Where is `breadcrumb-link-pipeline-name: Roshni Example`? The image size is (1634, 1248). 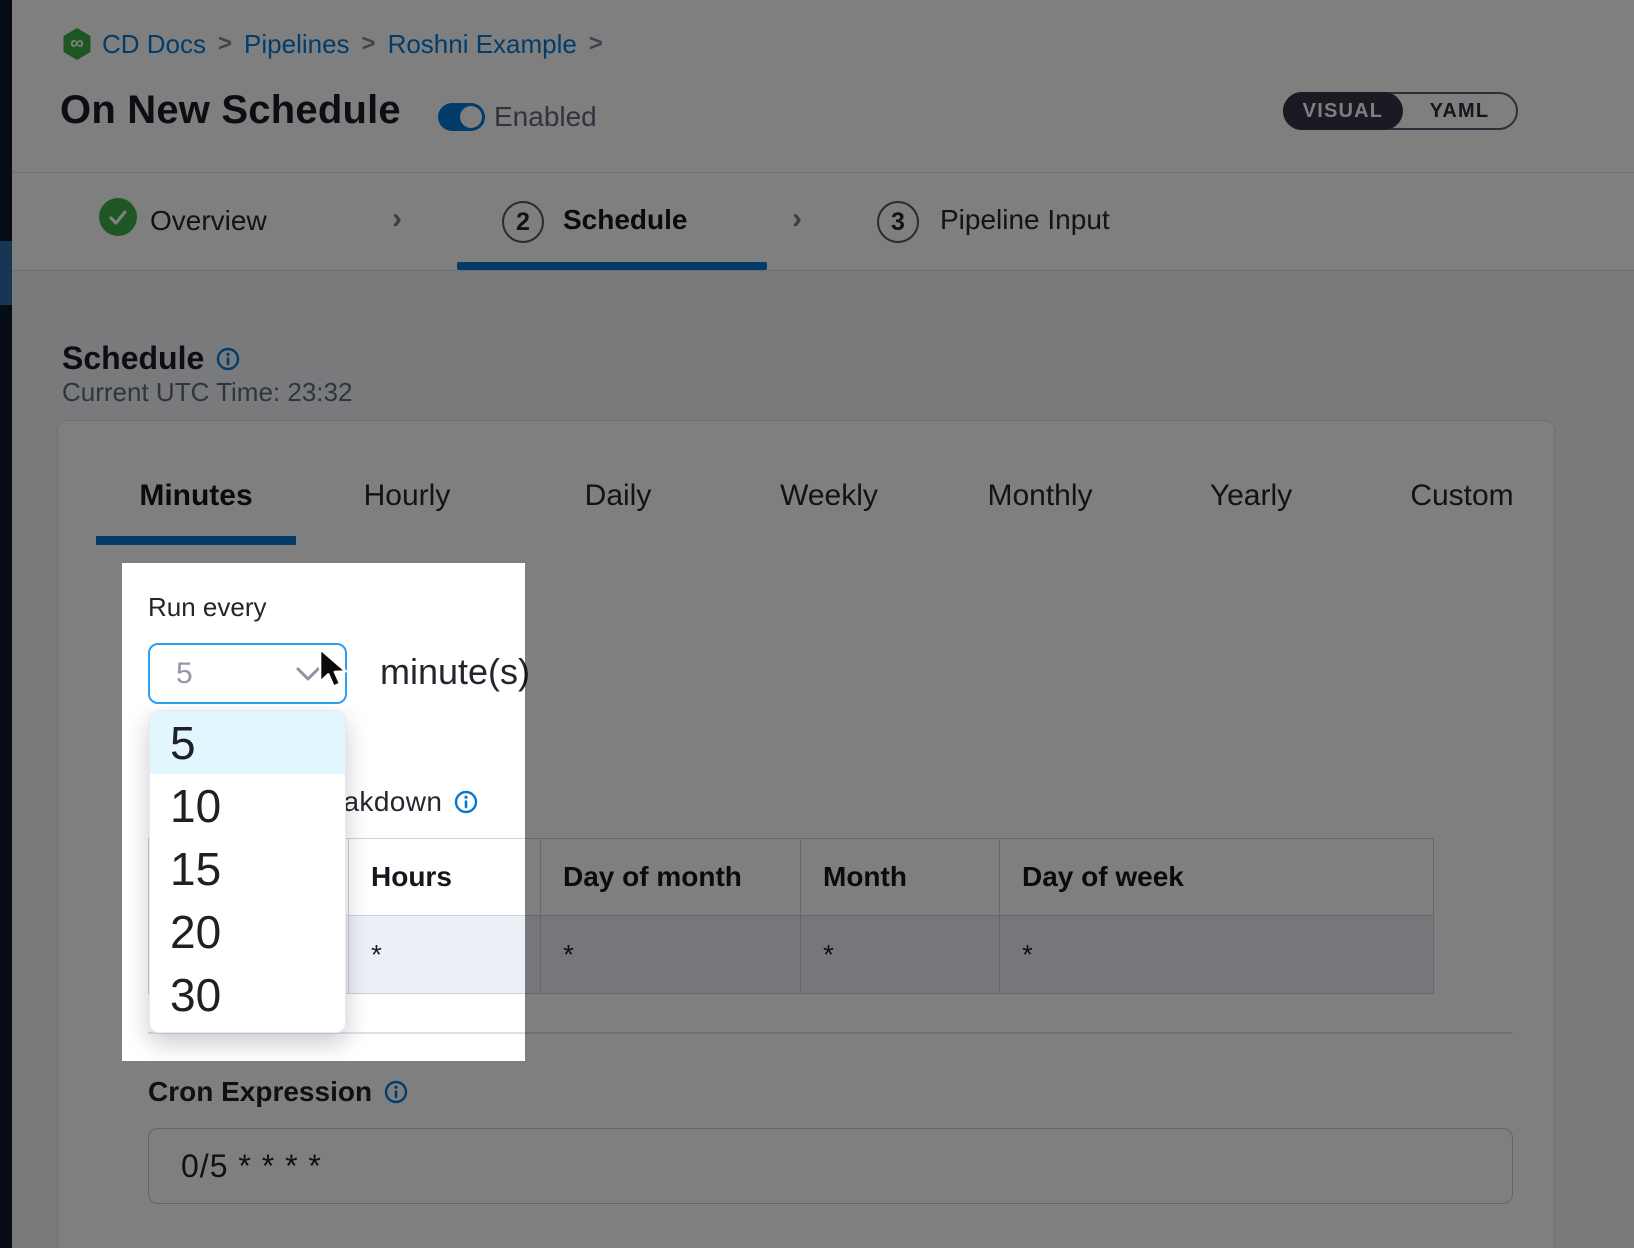 breadcrumb-link-pipeline-name: Roshni Example is located at coordinates (482, 43).